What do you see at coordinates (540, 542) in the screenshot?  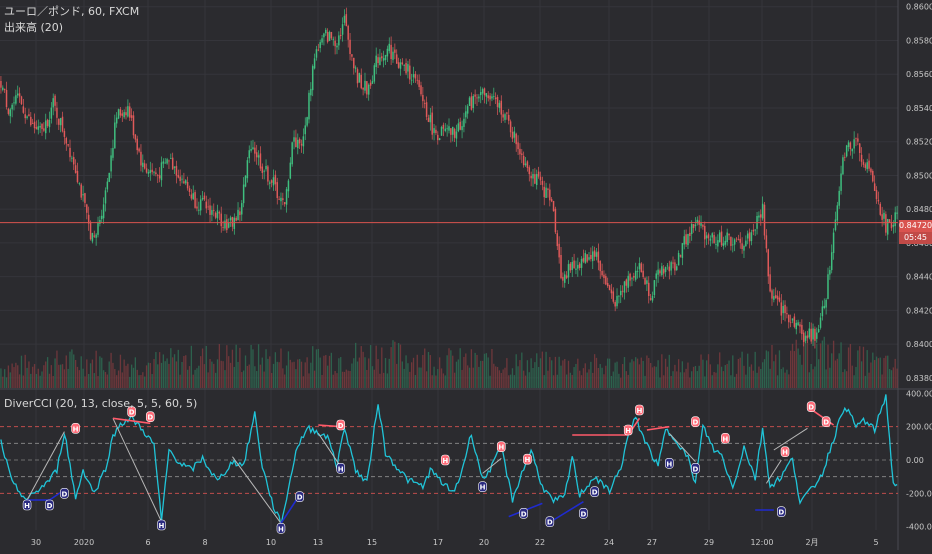 I see `time-tick-label: 22` at bounding box center [540, 542].